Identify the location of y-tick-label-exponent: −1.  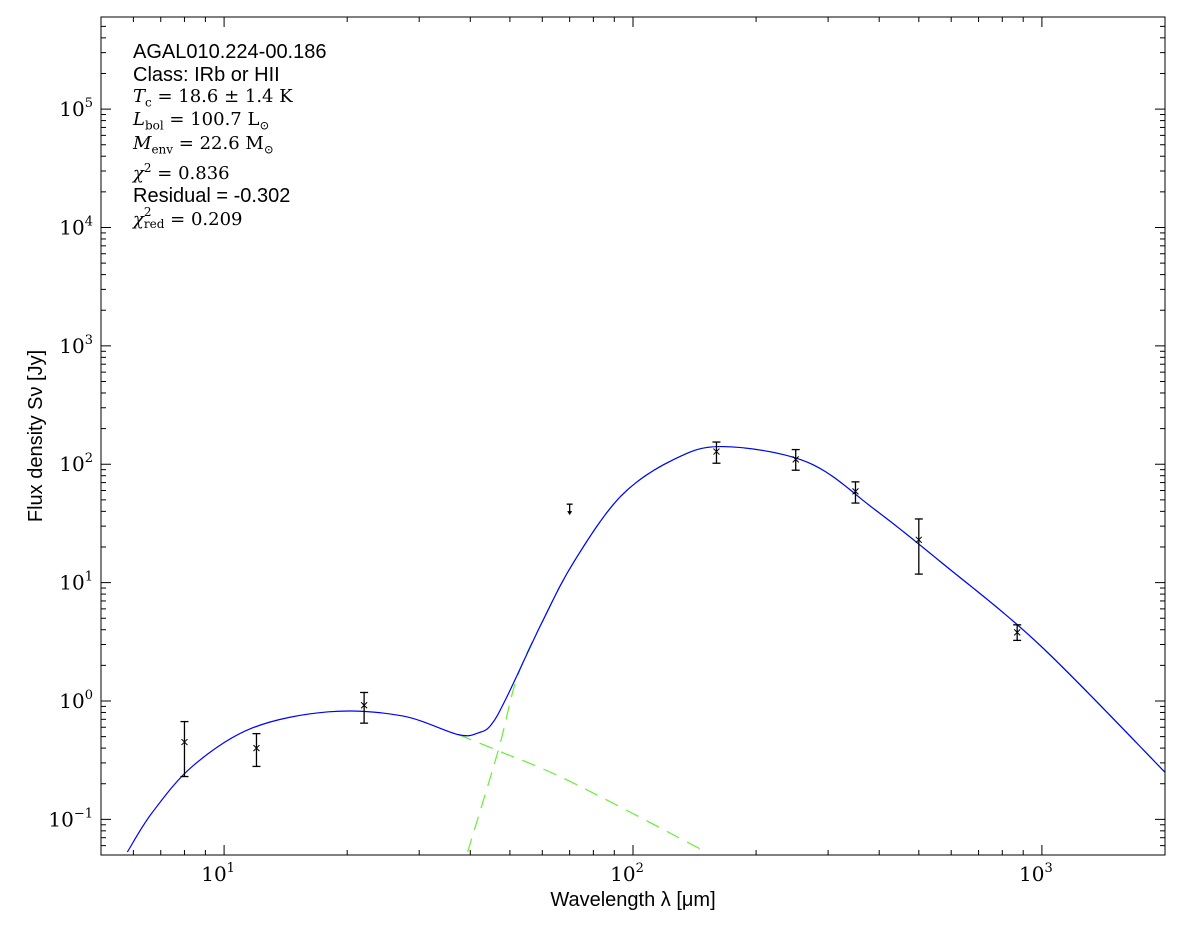
(83, 813).